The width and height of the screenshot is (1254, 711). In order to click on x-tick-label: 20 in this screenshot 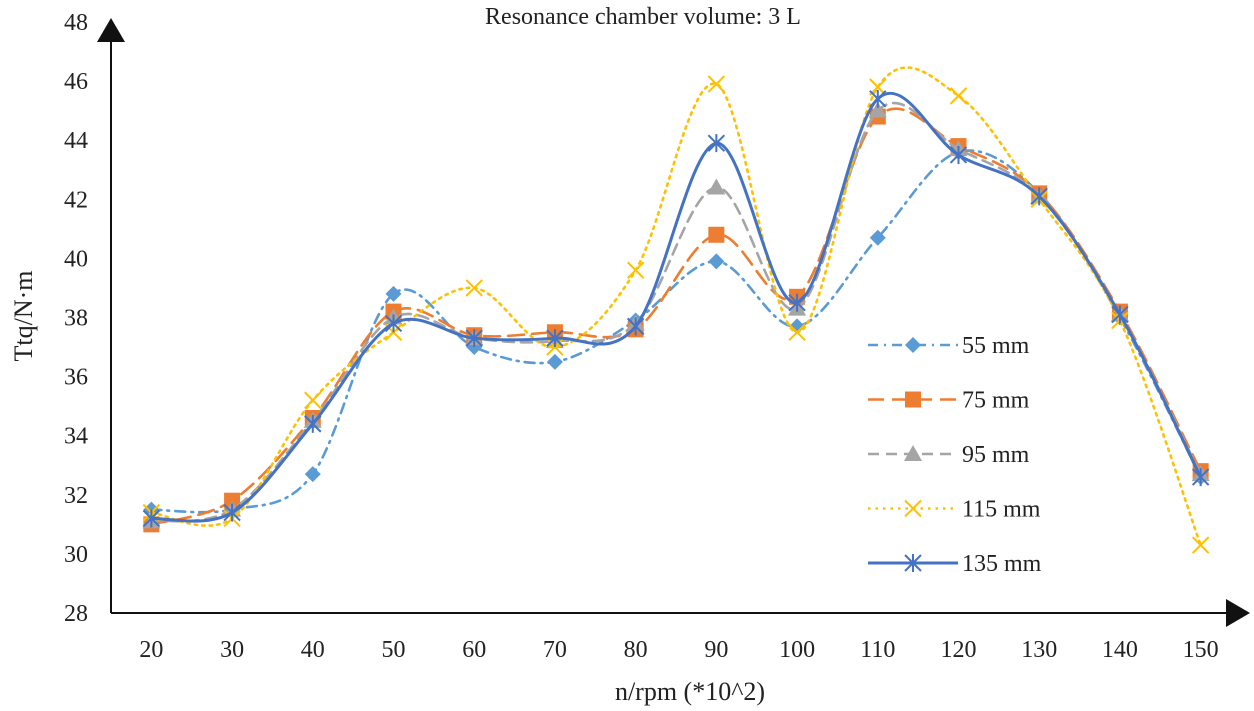, I will do `click(151, 650)`.